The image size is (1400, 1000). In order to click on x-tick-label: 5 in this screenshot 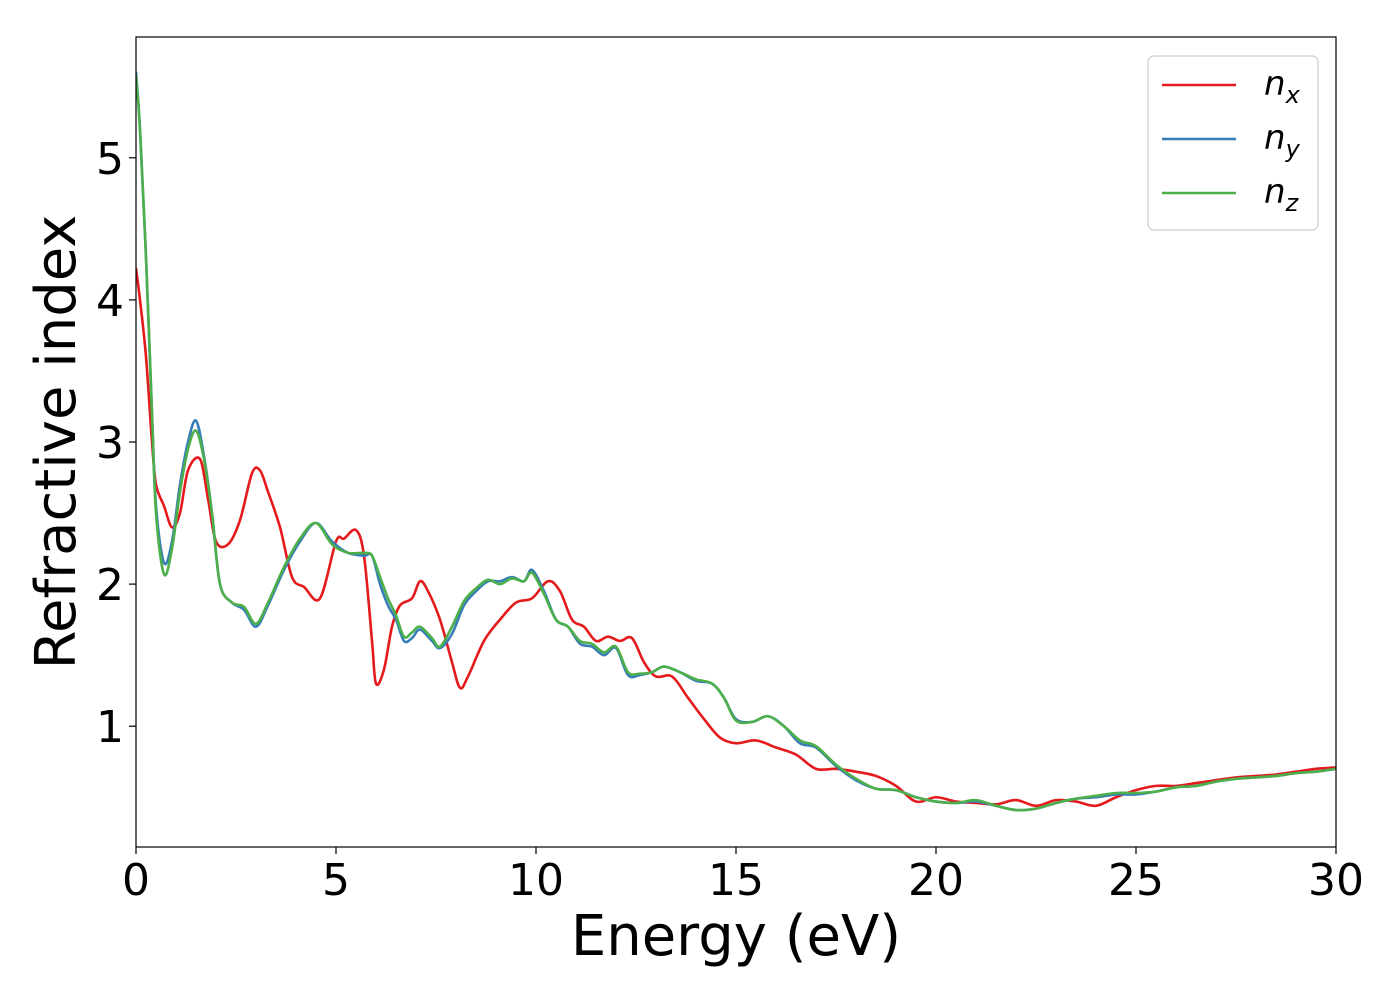, I will do `click(336, 880)`.